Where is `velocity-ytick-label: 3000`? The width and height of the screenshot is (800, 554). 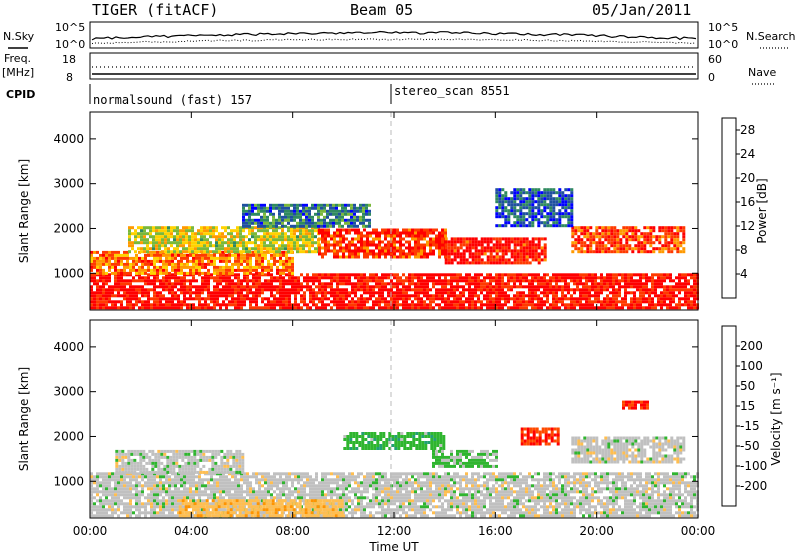
velocity-ytick-label: 3000 is located at coordinates (68, 392).